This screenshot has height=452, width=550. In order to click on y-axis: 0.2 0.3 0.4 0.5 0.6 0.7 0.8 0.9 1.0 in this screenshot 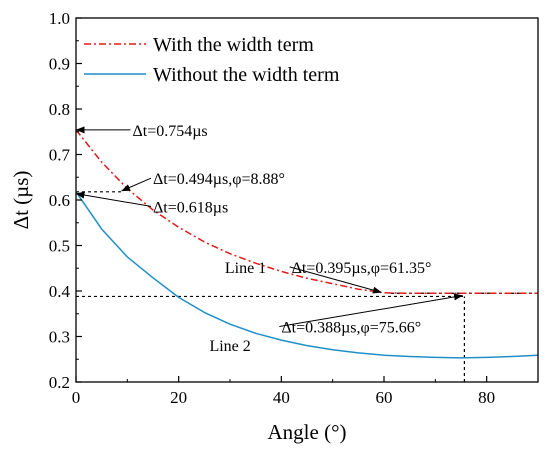, I will do `click(65, 200)`.